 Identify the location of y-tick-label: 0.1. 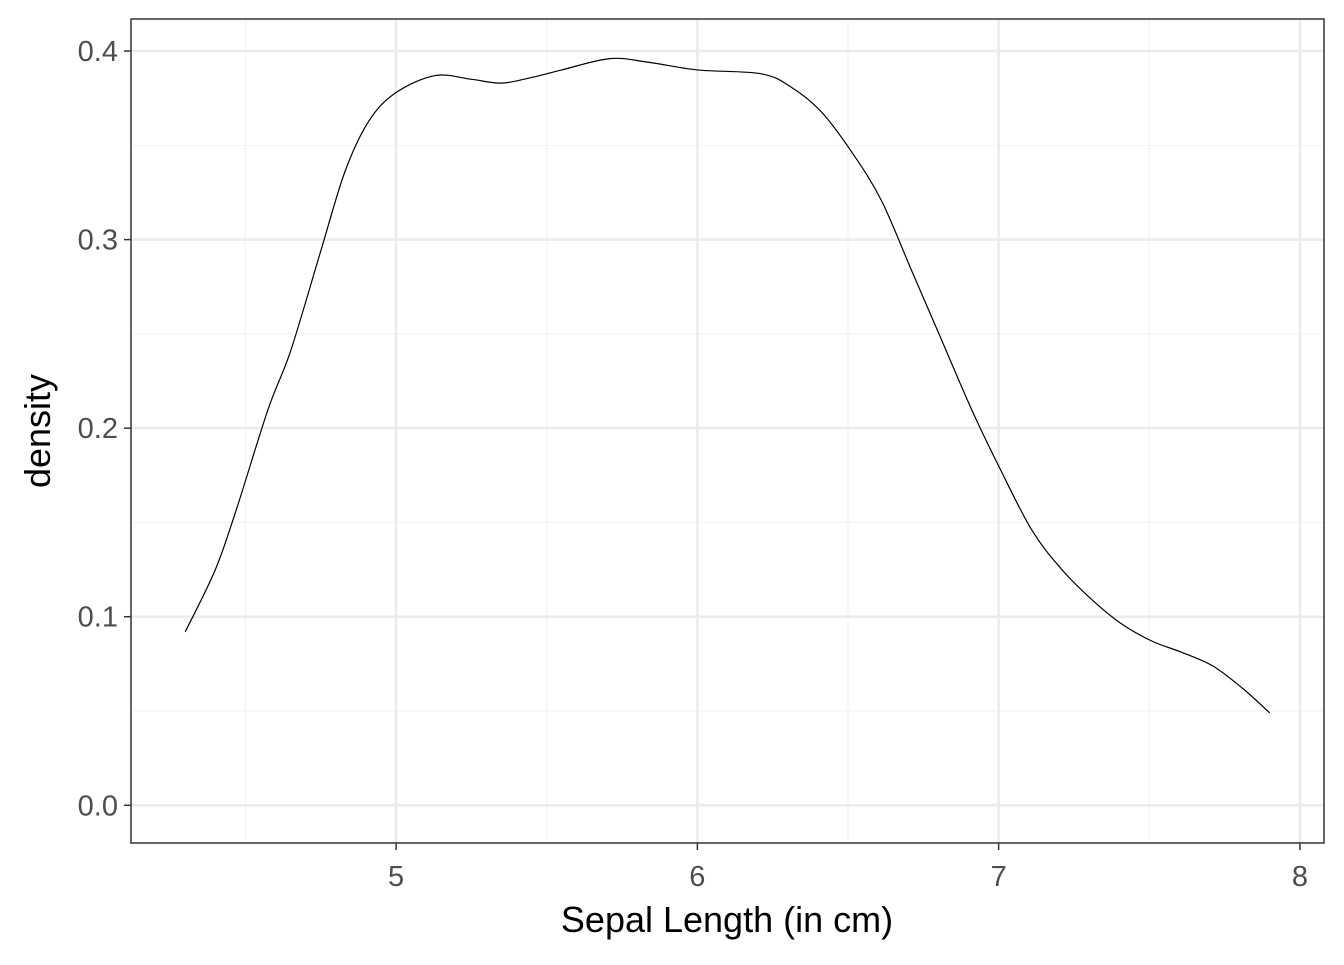
(98, 618).